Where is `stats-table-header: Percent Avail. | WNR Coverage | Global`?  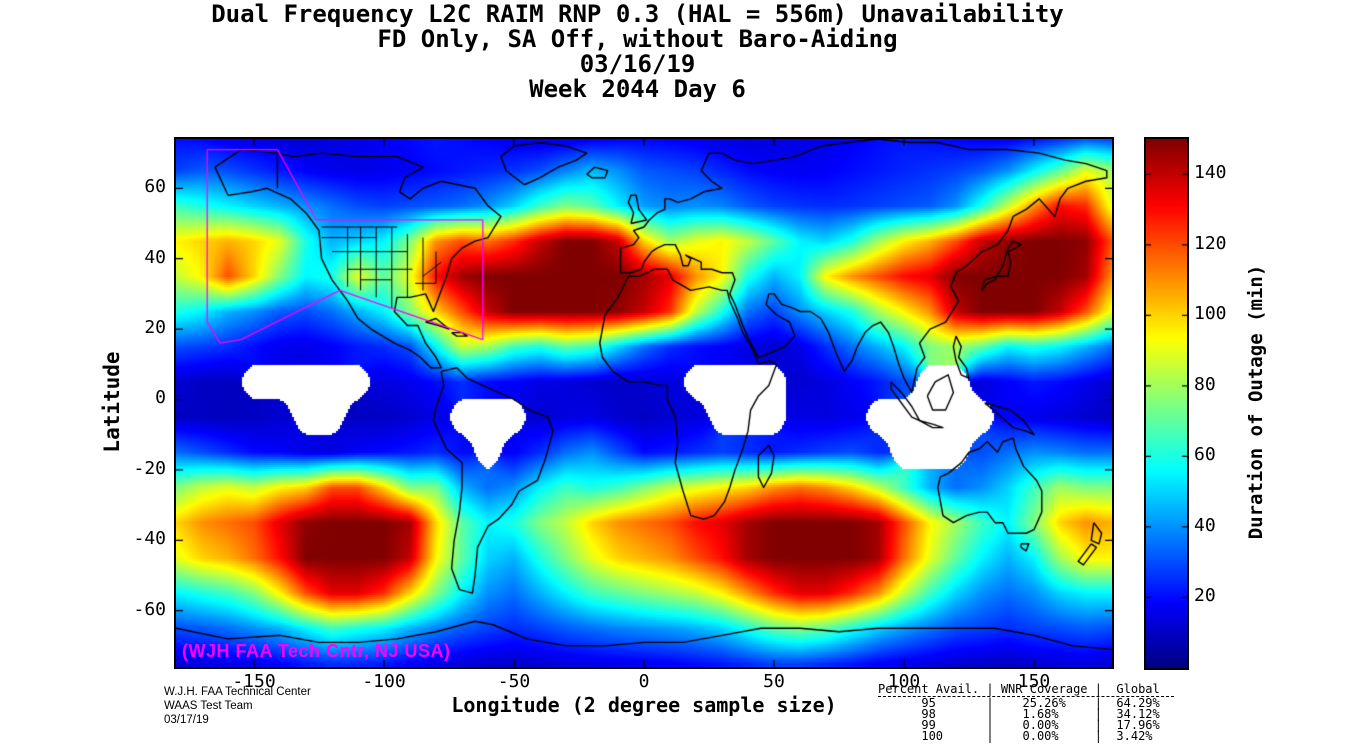 stats-table-header: Percent Avail. | WNR Coverage | Global is located at coordinates (1026, 689).